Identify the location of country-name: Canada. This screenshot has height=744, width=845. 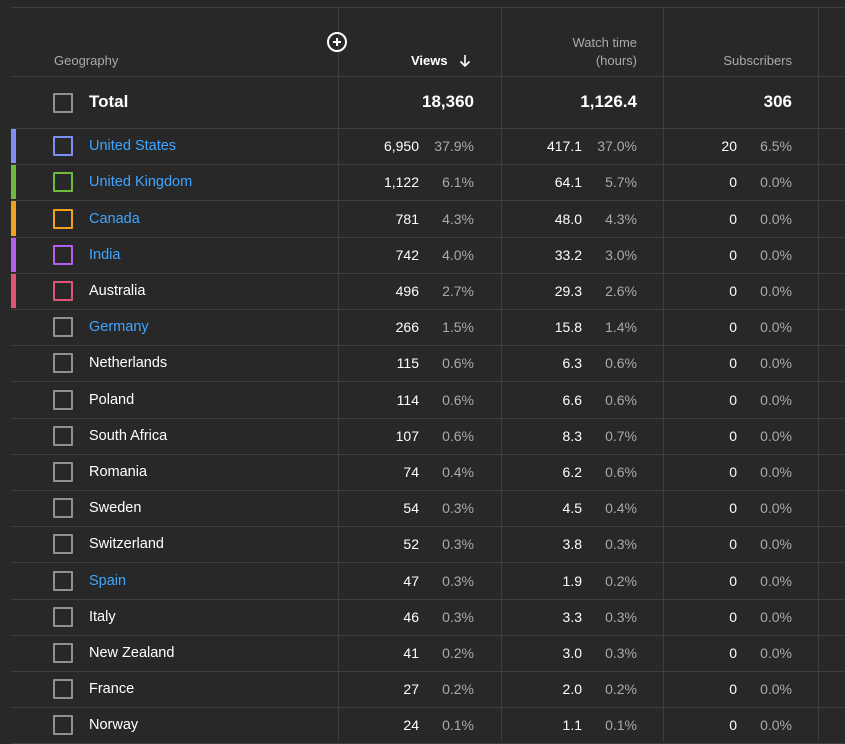
(114, 219).